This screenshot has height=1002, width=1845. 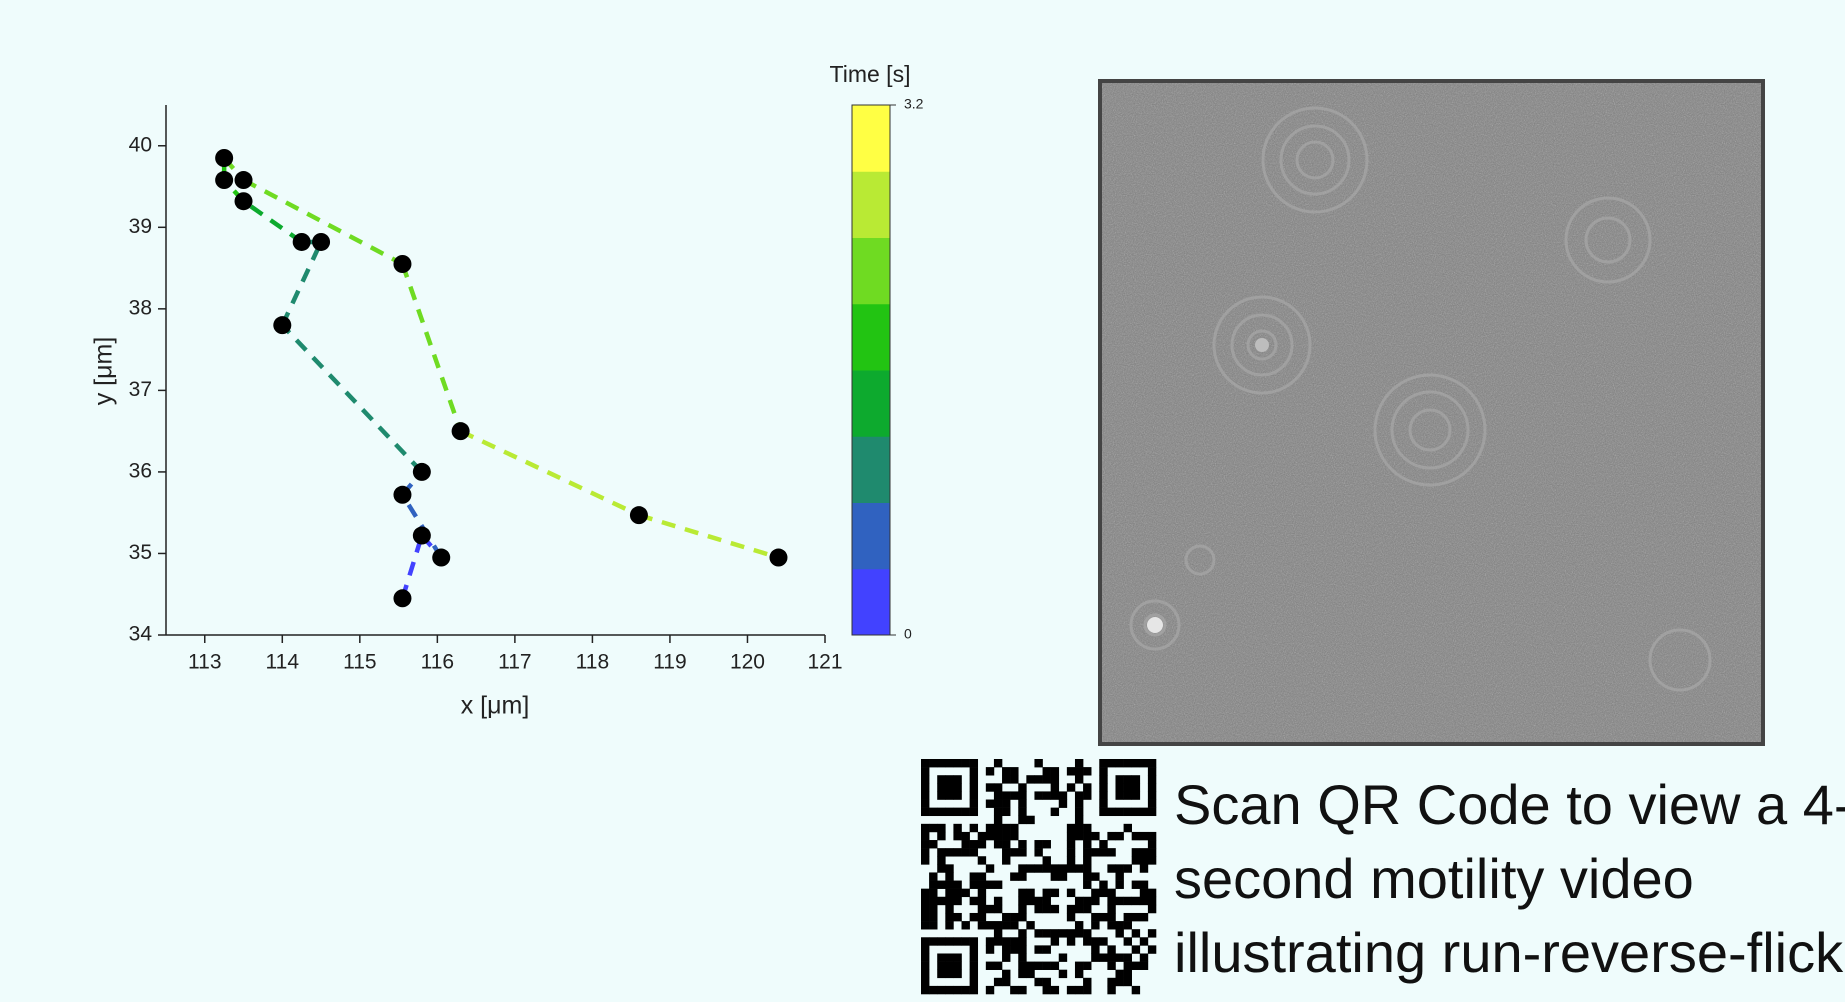 I want to click on caption-line: illustrating run-reverse-flick, so click(x=1509, y=952).